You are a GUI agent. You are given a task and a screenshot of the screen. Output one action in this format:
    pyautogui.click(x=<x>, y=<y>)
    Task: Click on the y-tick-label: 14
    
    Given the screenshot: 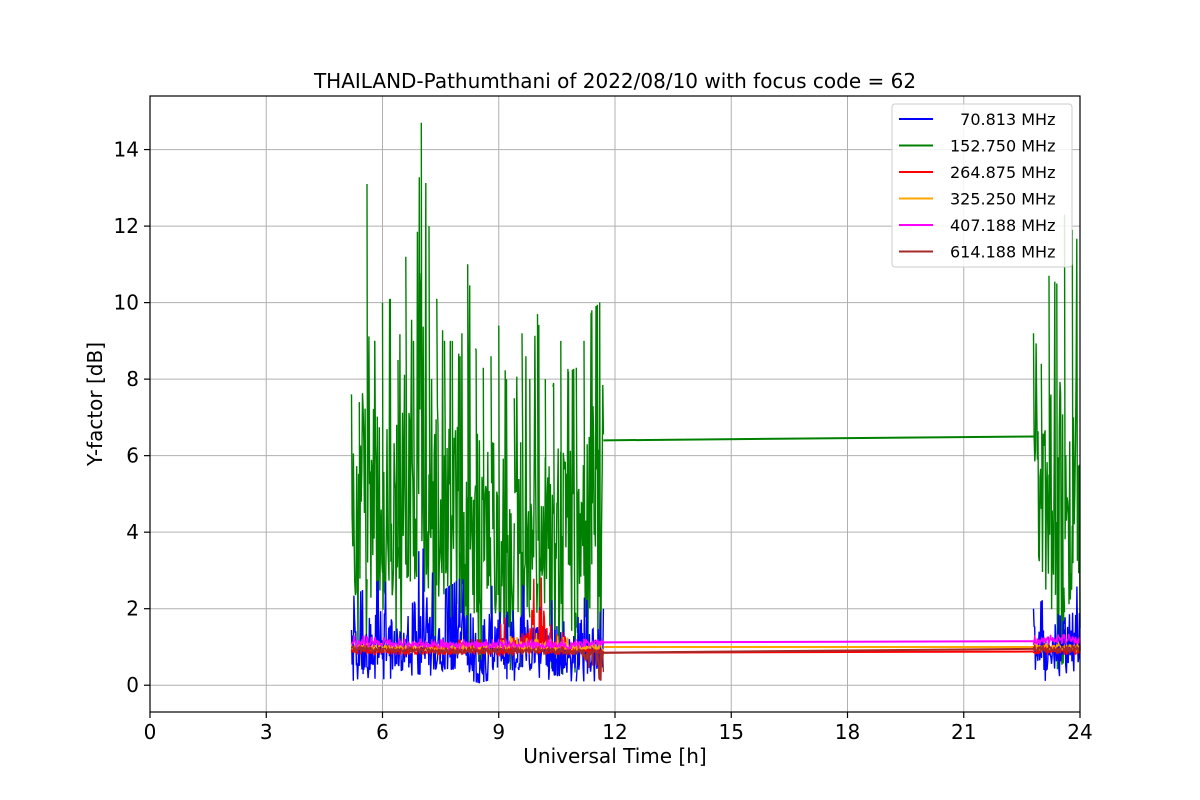 What is the action you would take?
    pyautogui.click(x=126, y=150)
    